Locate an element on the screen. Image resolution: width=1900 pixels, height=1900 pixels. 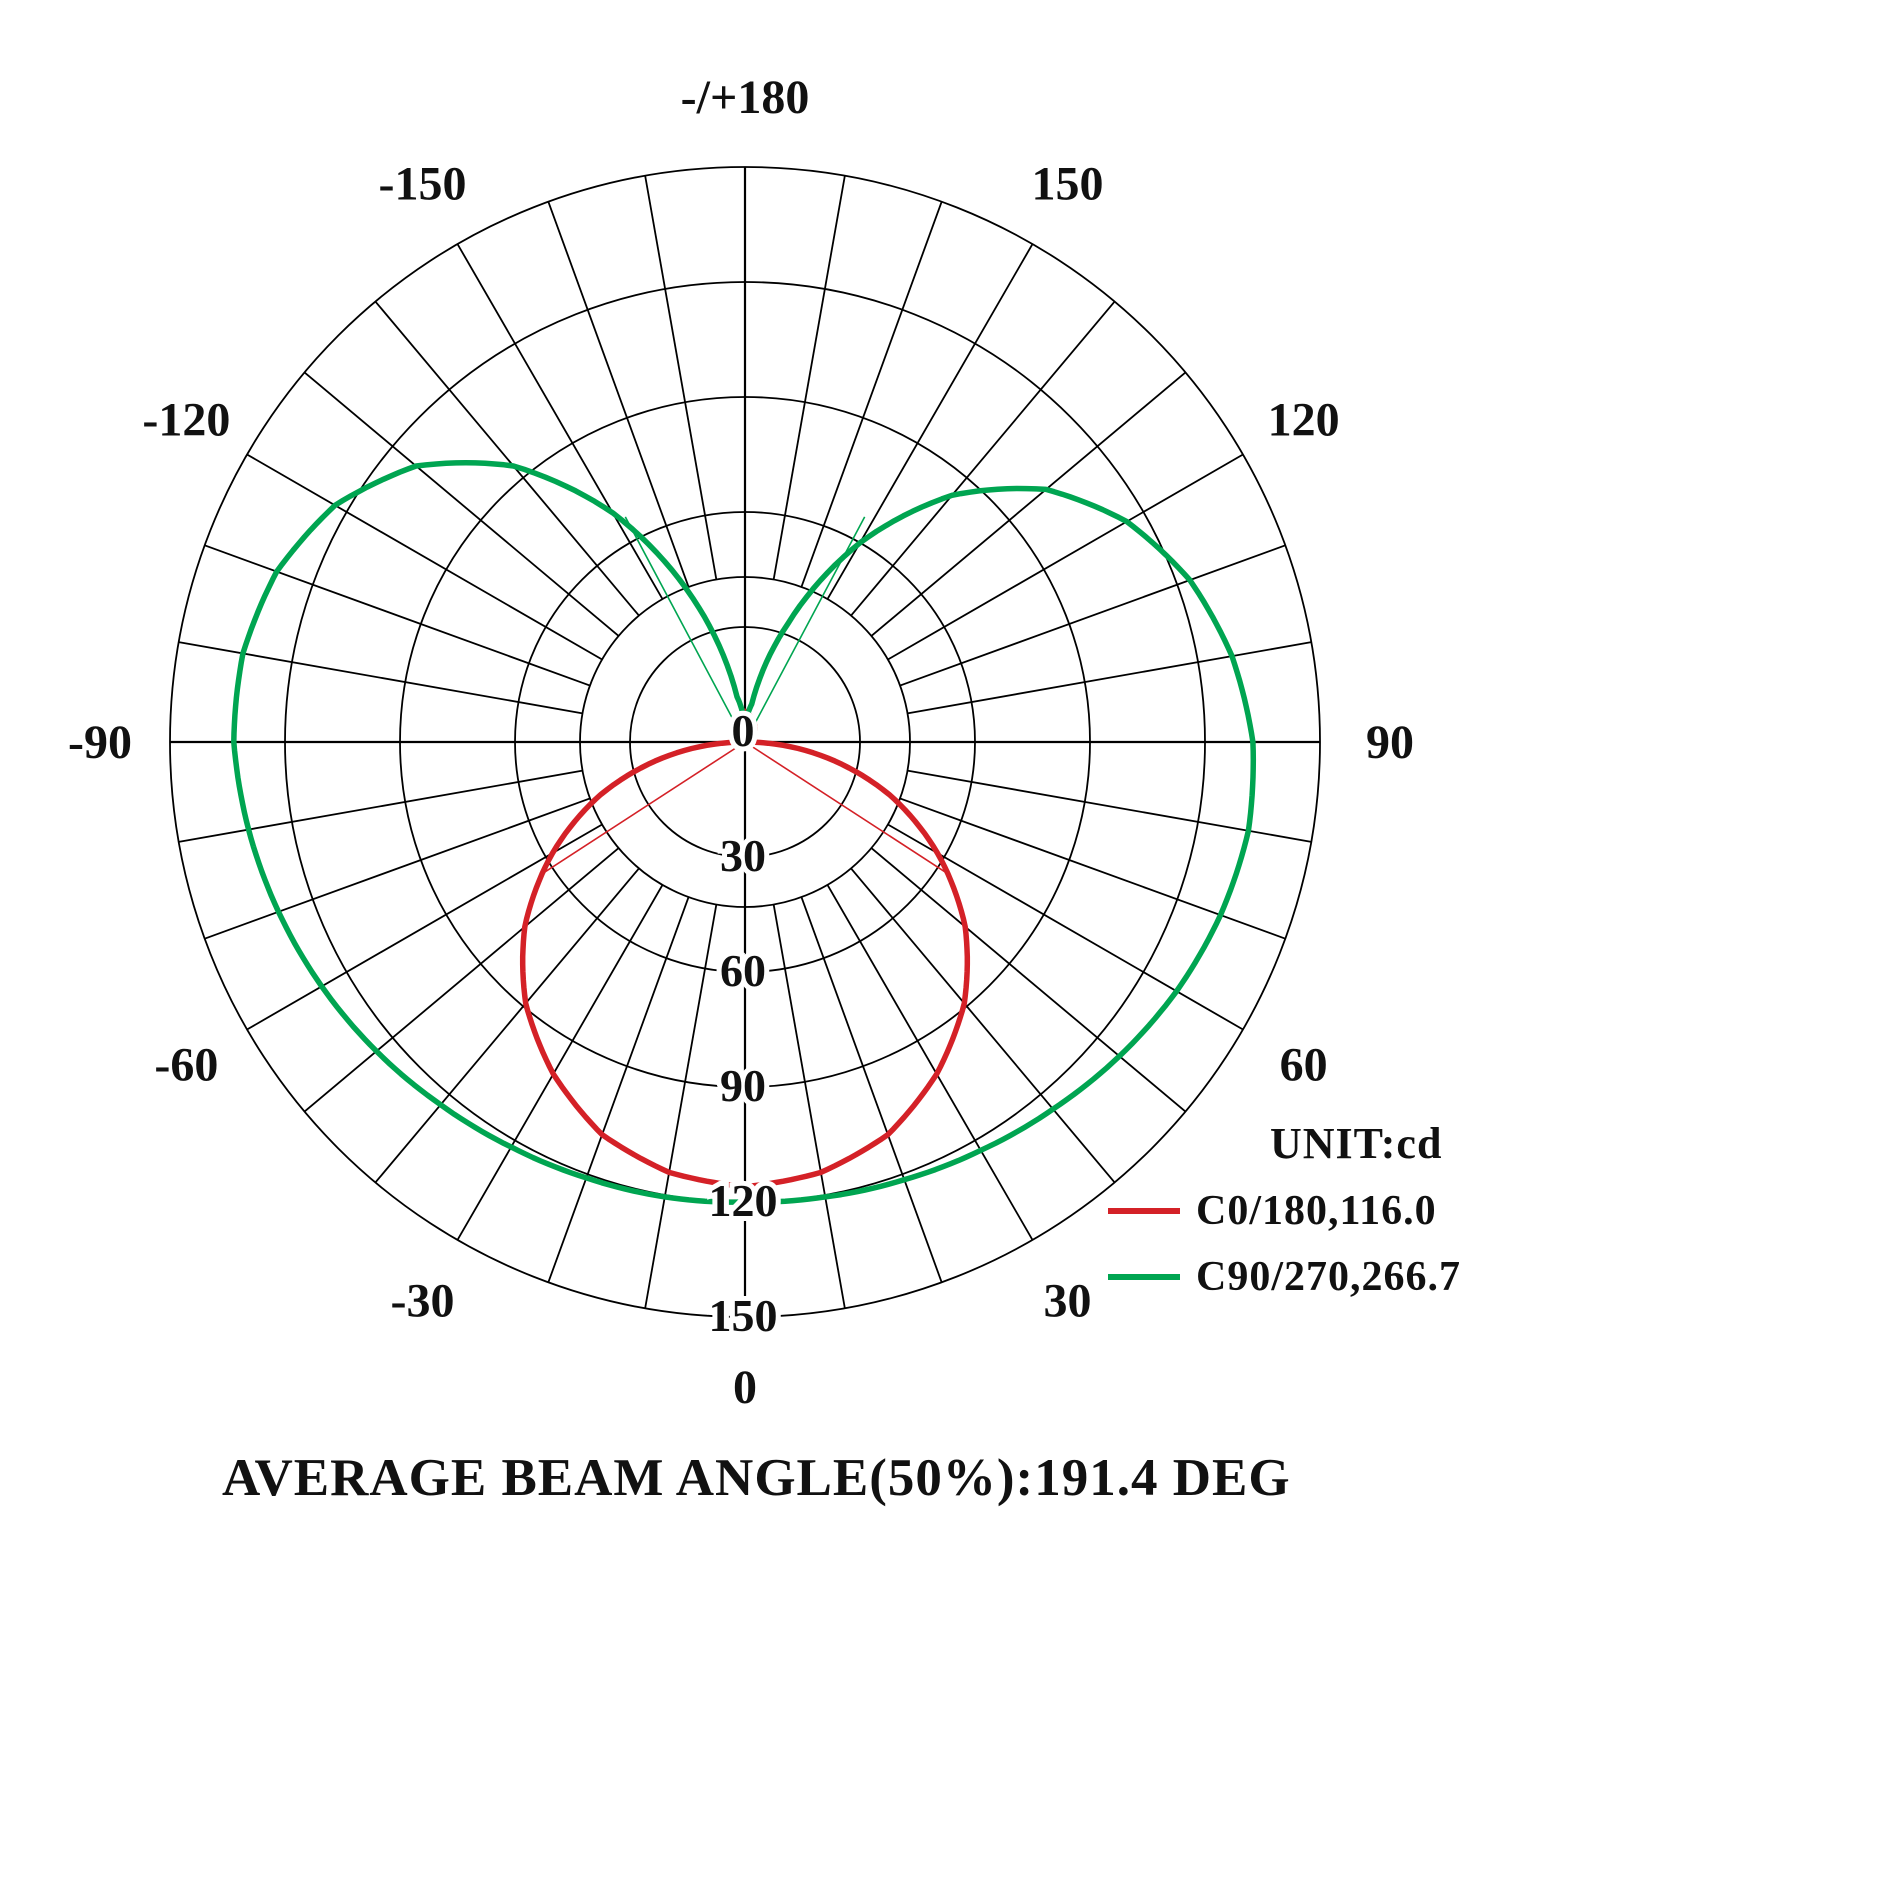
legend: UNIT:cd C0/180,116.0 C90/270,266.7 is located at coordinates (1284, 1209).